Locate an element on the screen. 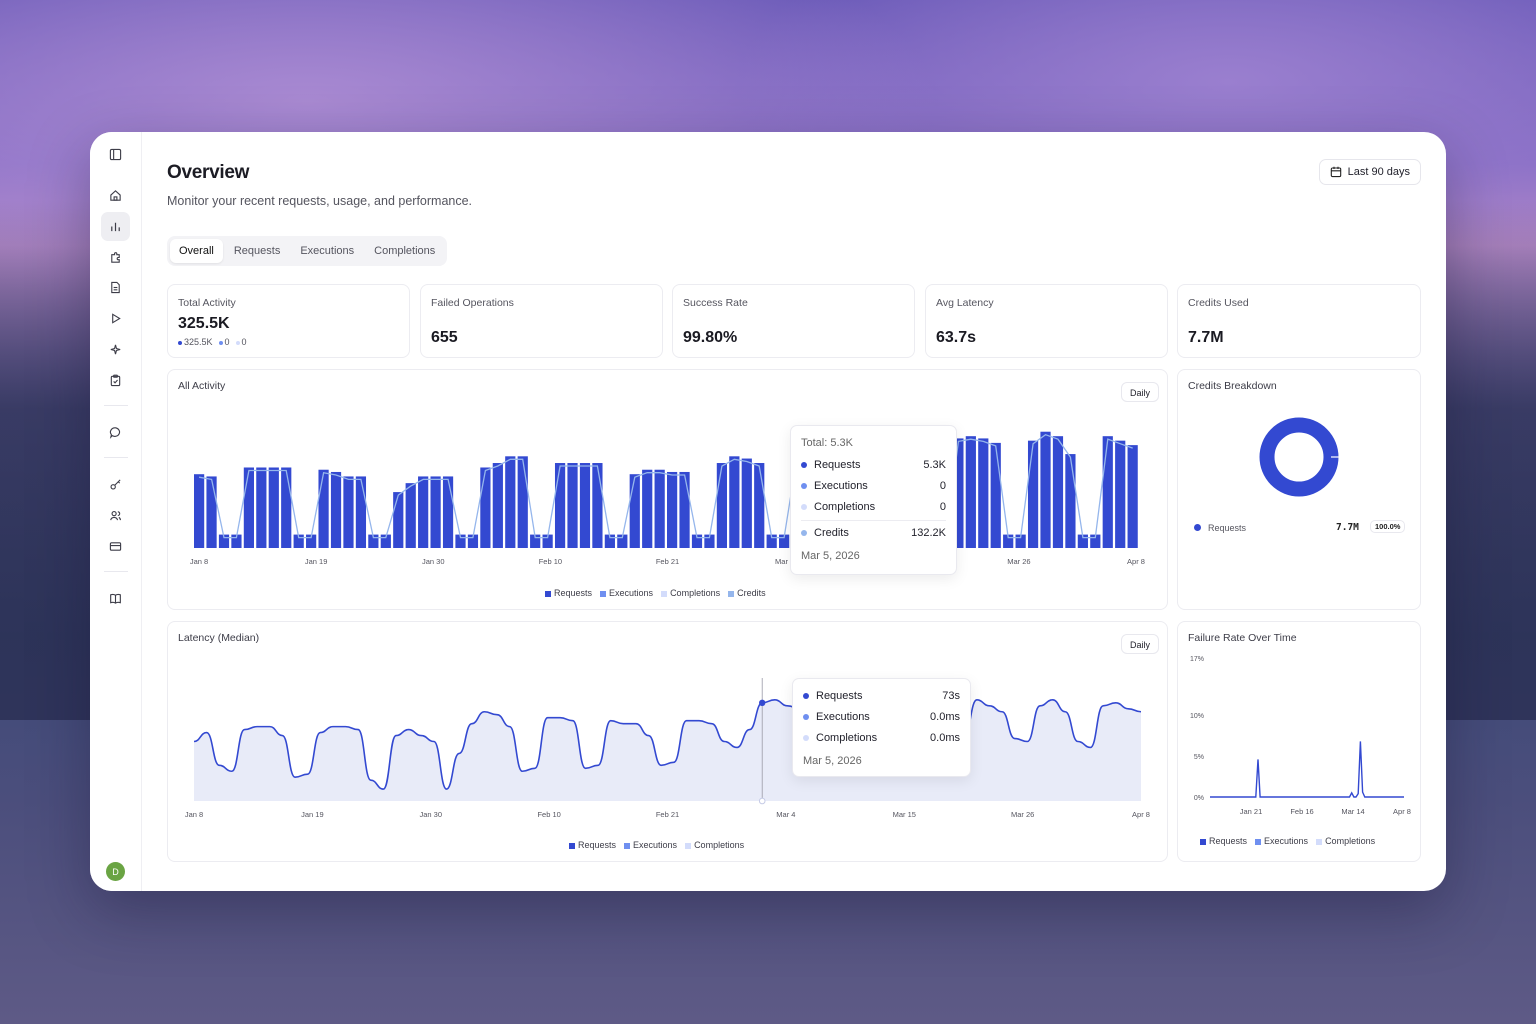 This screenshot has width=1536, height=1024. card-title: Latency (Median) is located at coordinates (219, 638).